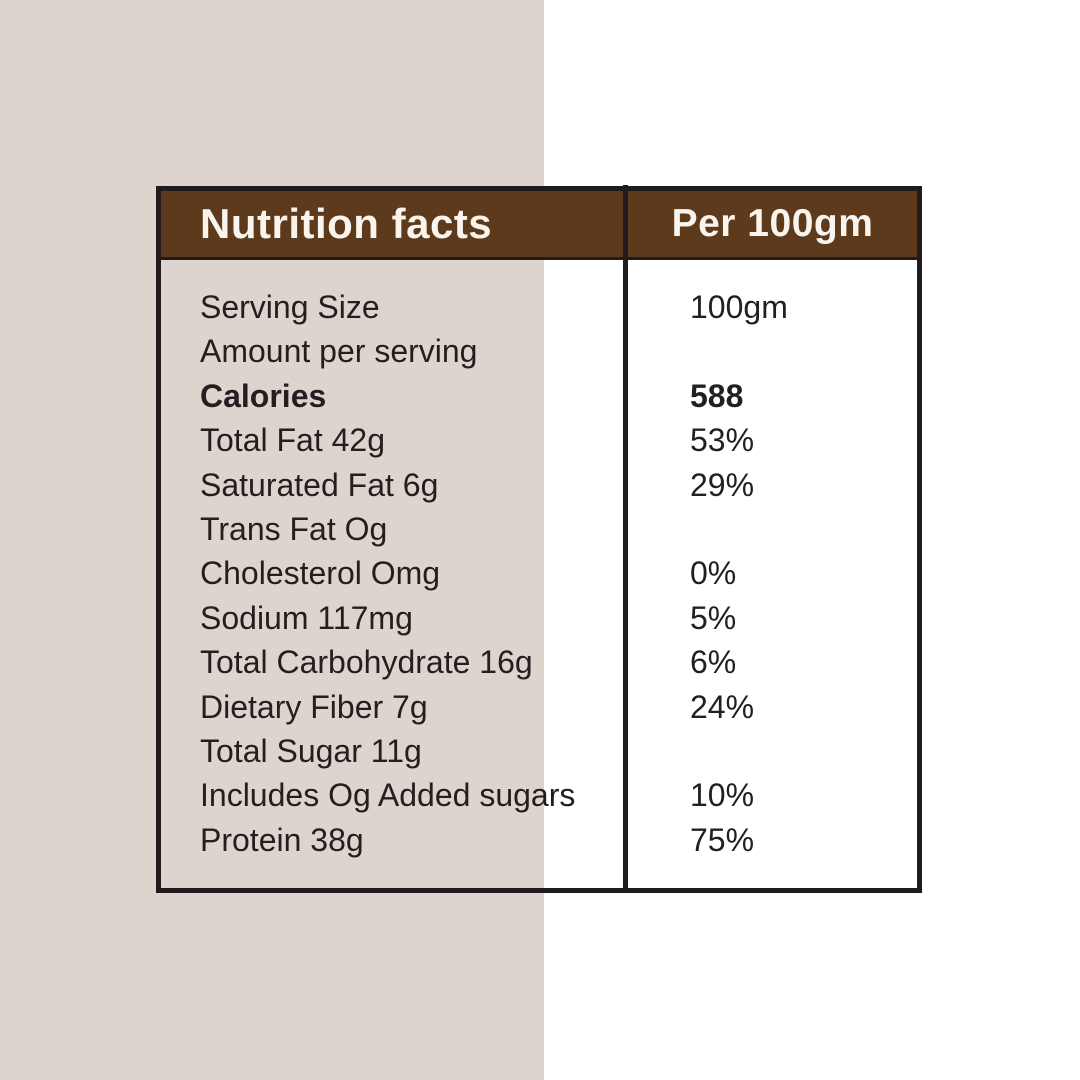 This screenshot has height=1080, width=1080. I want to click on row-value: 0%, so click(713, 573).